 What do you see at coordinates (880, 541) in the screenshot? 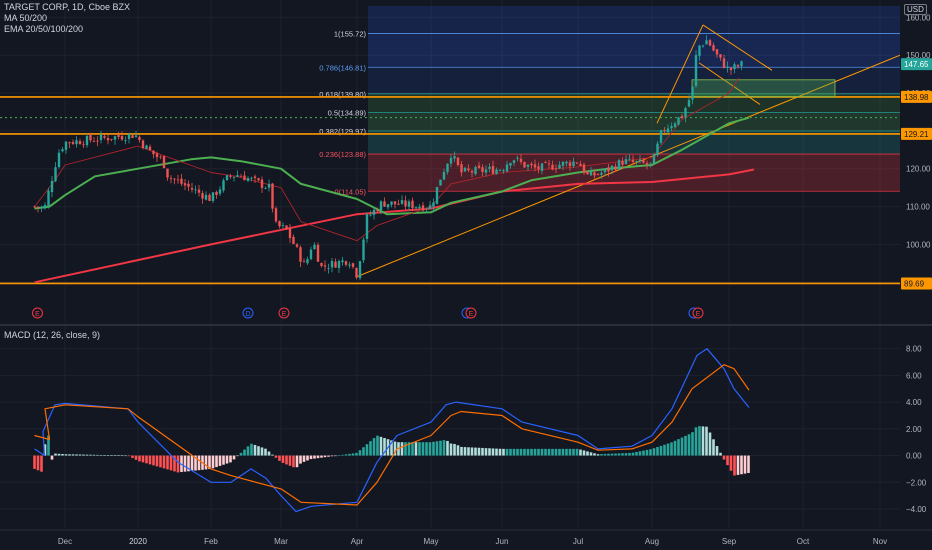
I see `time-axis-tick: Nov` at bounding box center [880, 541].